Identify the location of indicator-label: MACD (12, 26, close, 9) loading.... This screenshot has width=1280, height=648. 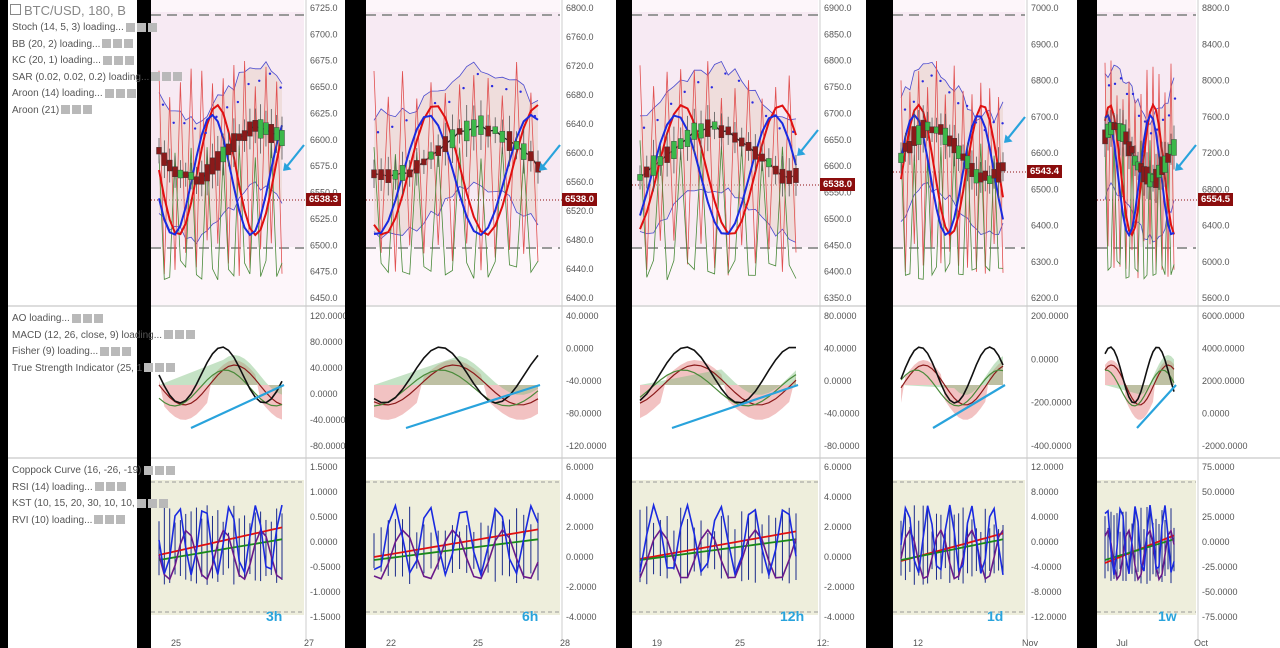
(104, 335).